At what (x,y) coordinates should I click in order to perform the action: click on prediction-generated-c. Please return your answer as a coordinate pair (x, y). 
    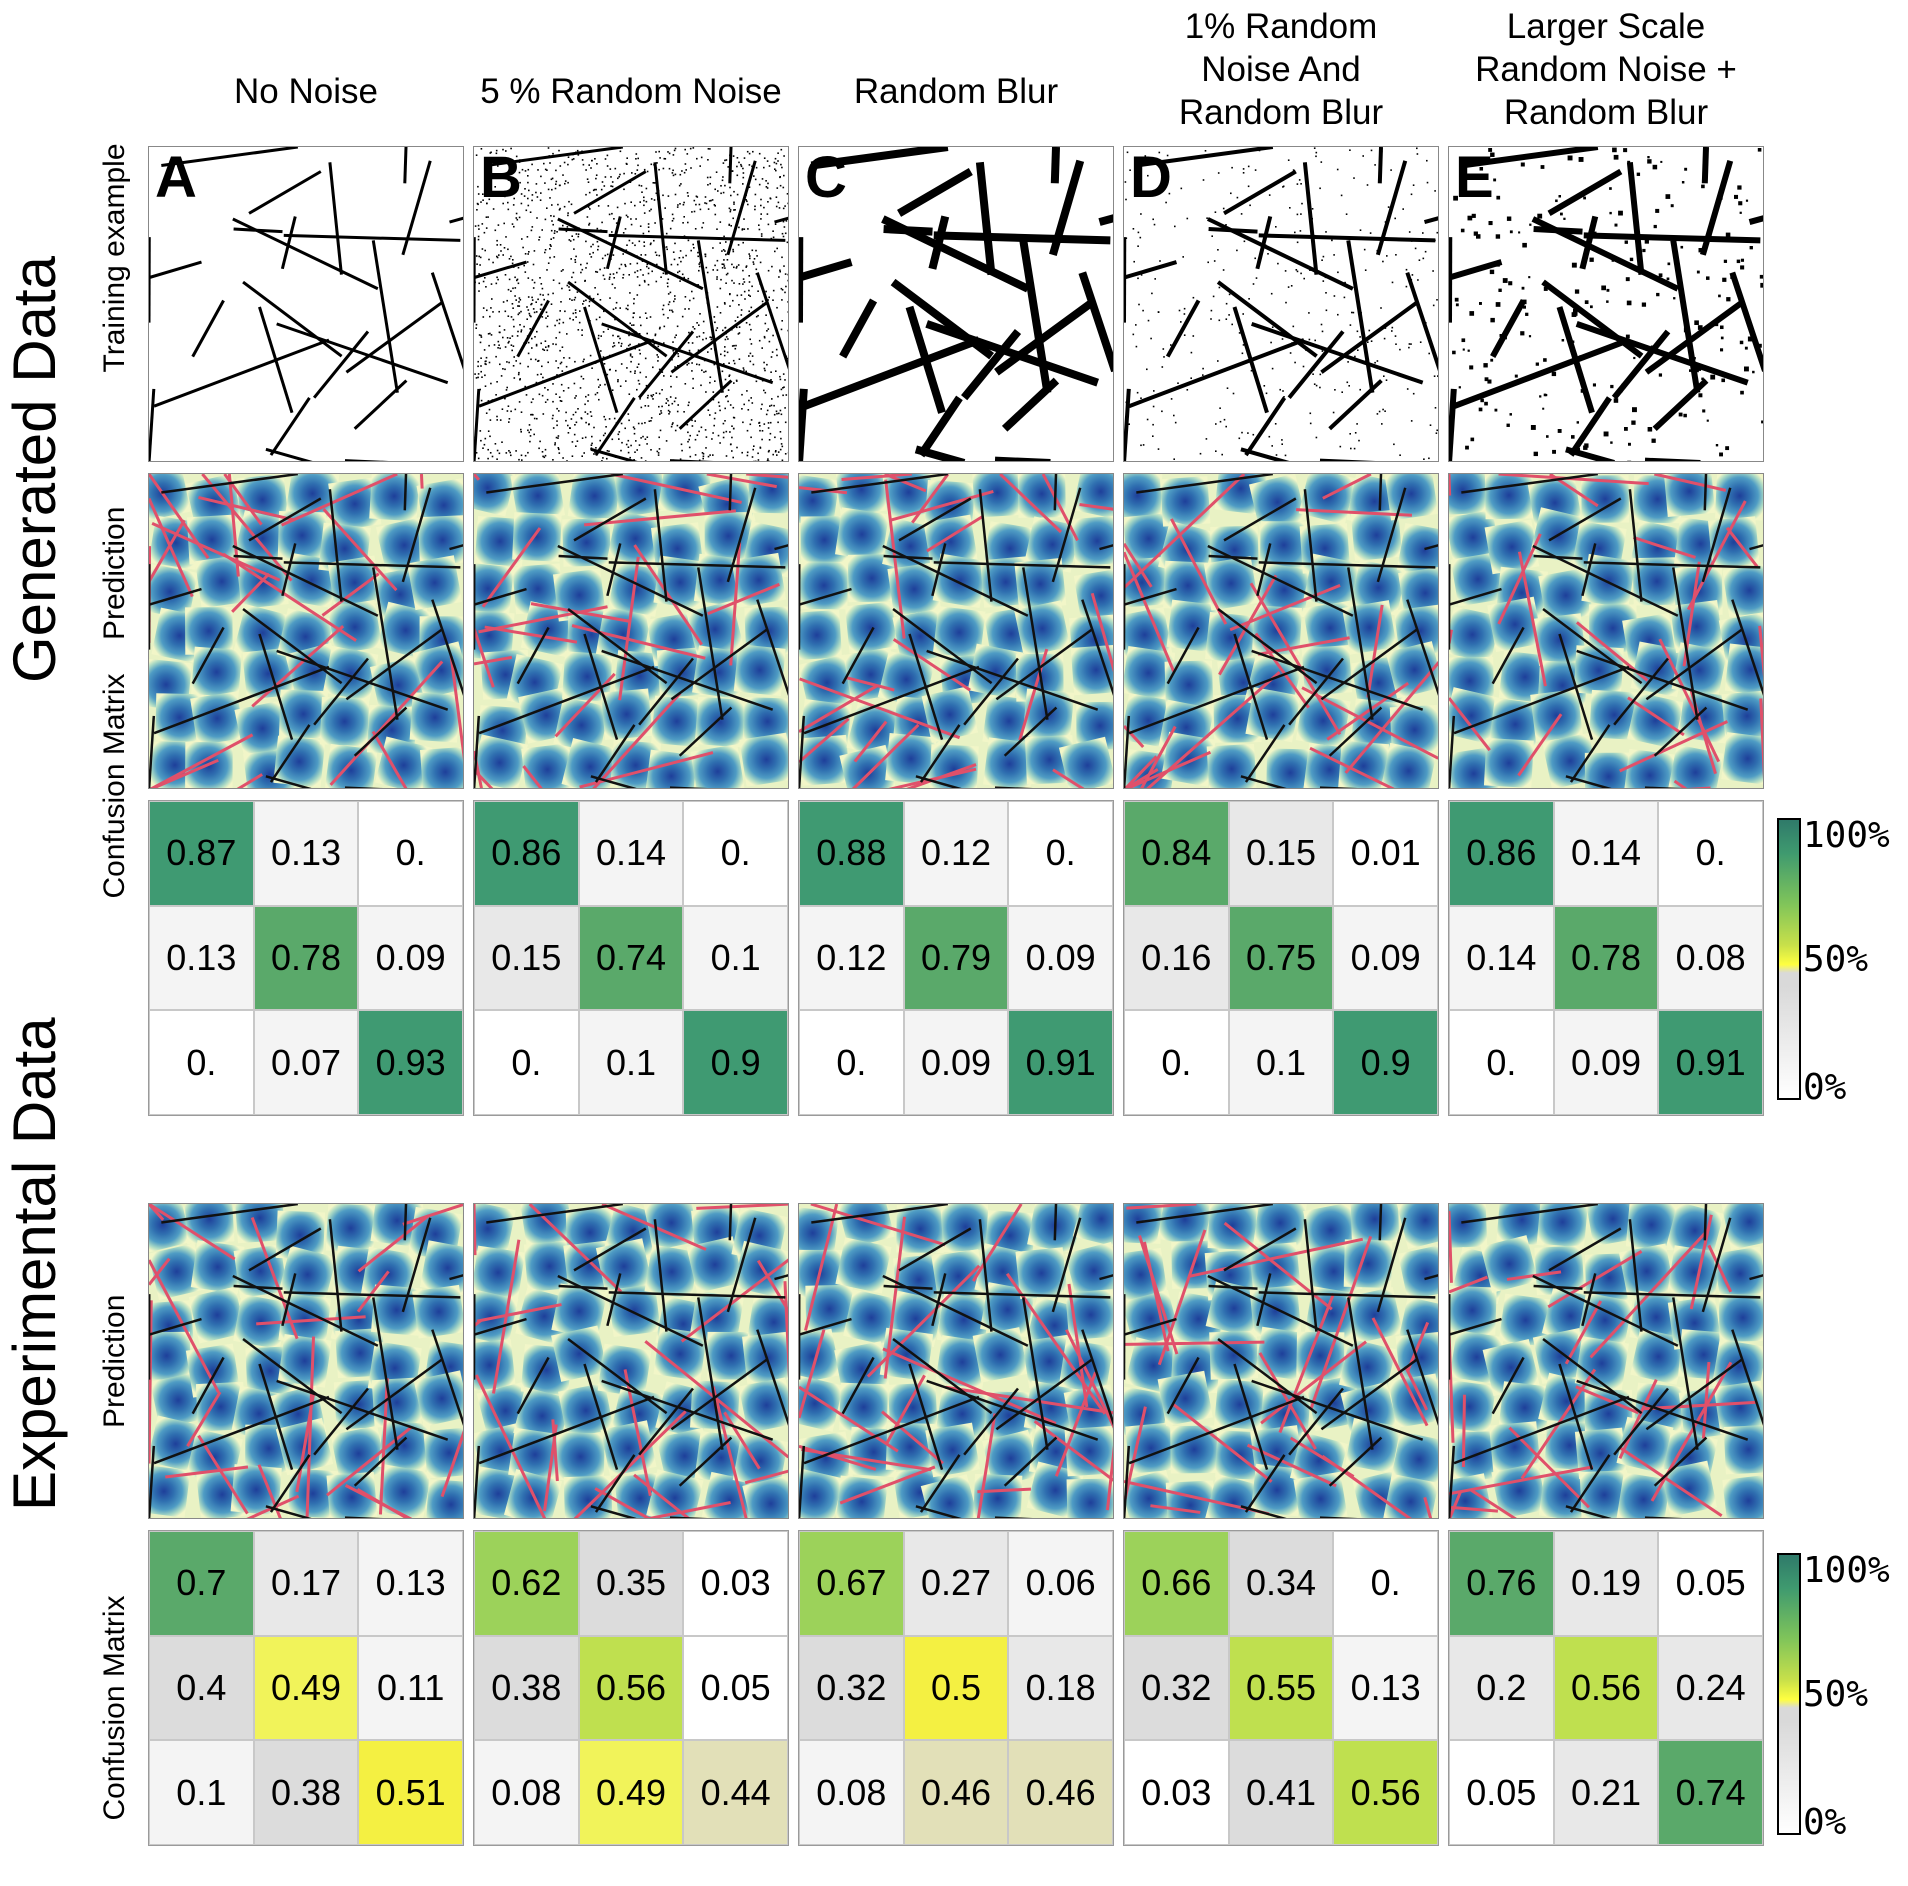
    Looking at the image, I should click on (956, 631).